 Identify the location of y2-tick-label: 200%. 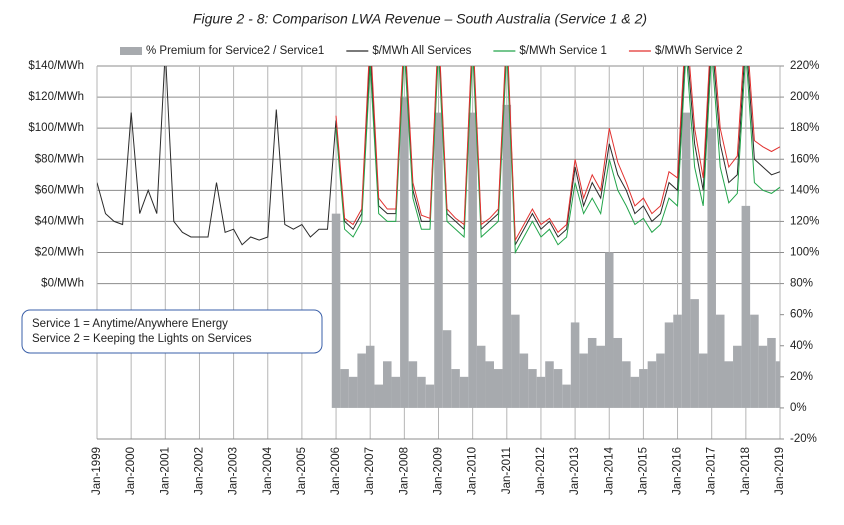
(804, 97).